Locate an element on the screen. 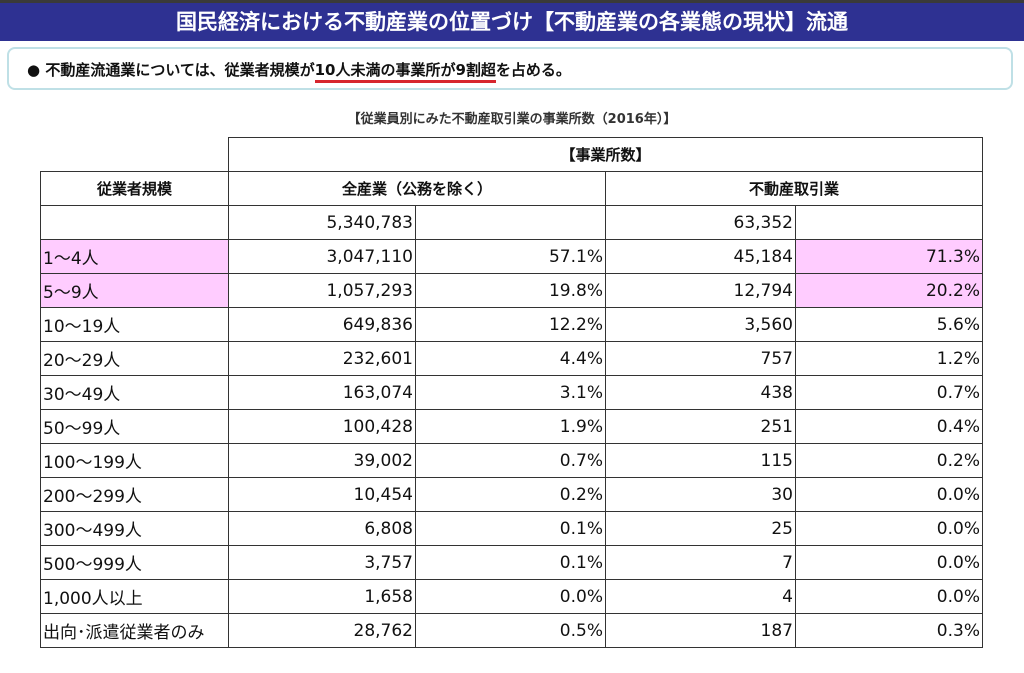 This screenshot has width=1024, height=673. col-header-size: 従業者規模 is located at coordinates (134, 188).